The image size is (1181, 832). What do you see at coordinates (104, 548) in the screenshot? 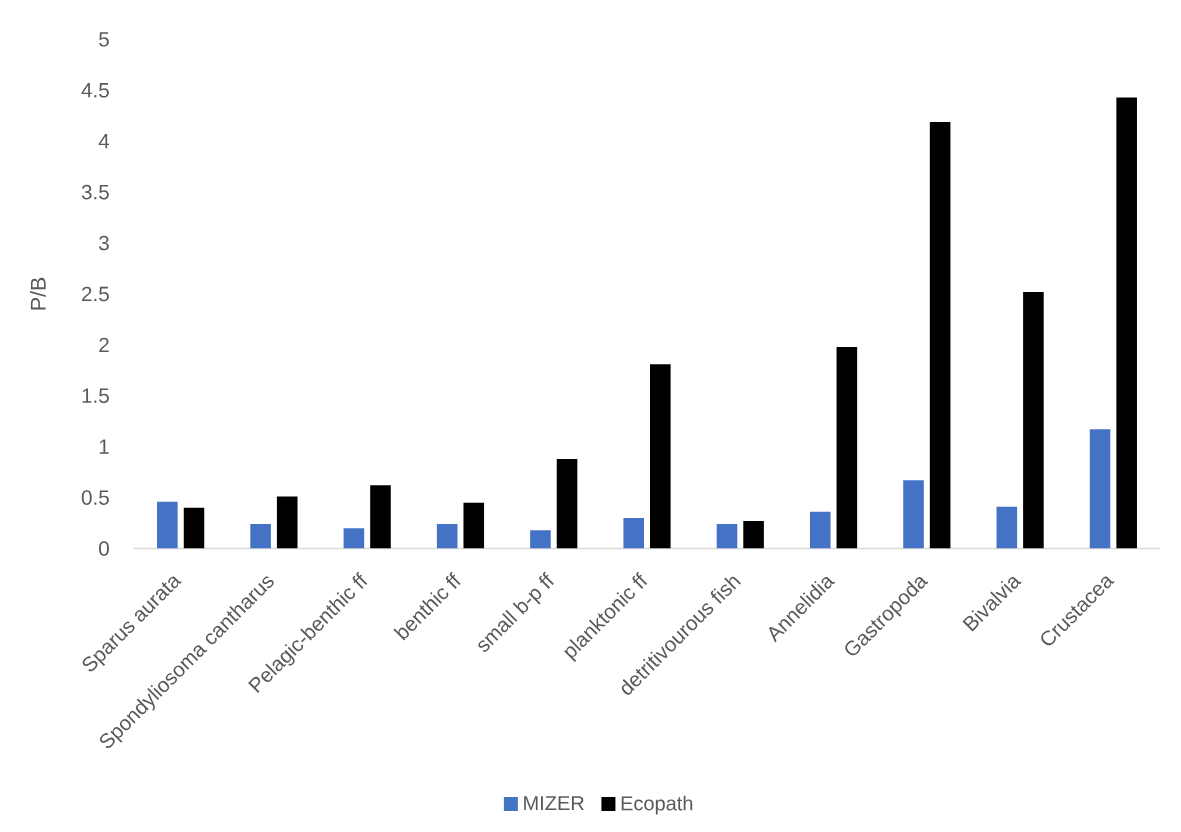
I see `y-tick-label: 0` at bounding box center [104, 548].